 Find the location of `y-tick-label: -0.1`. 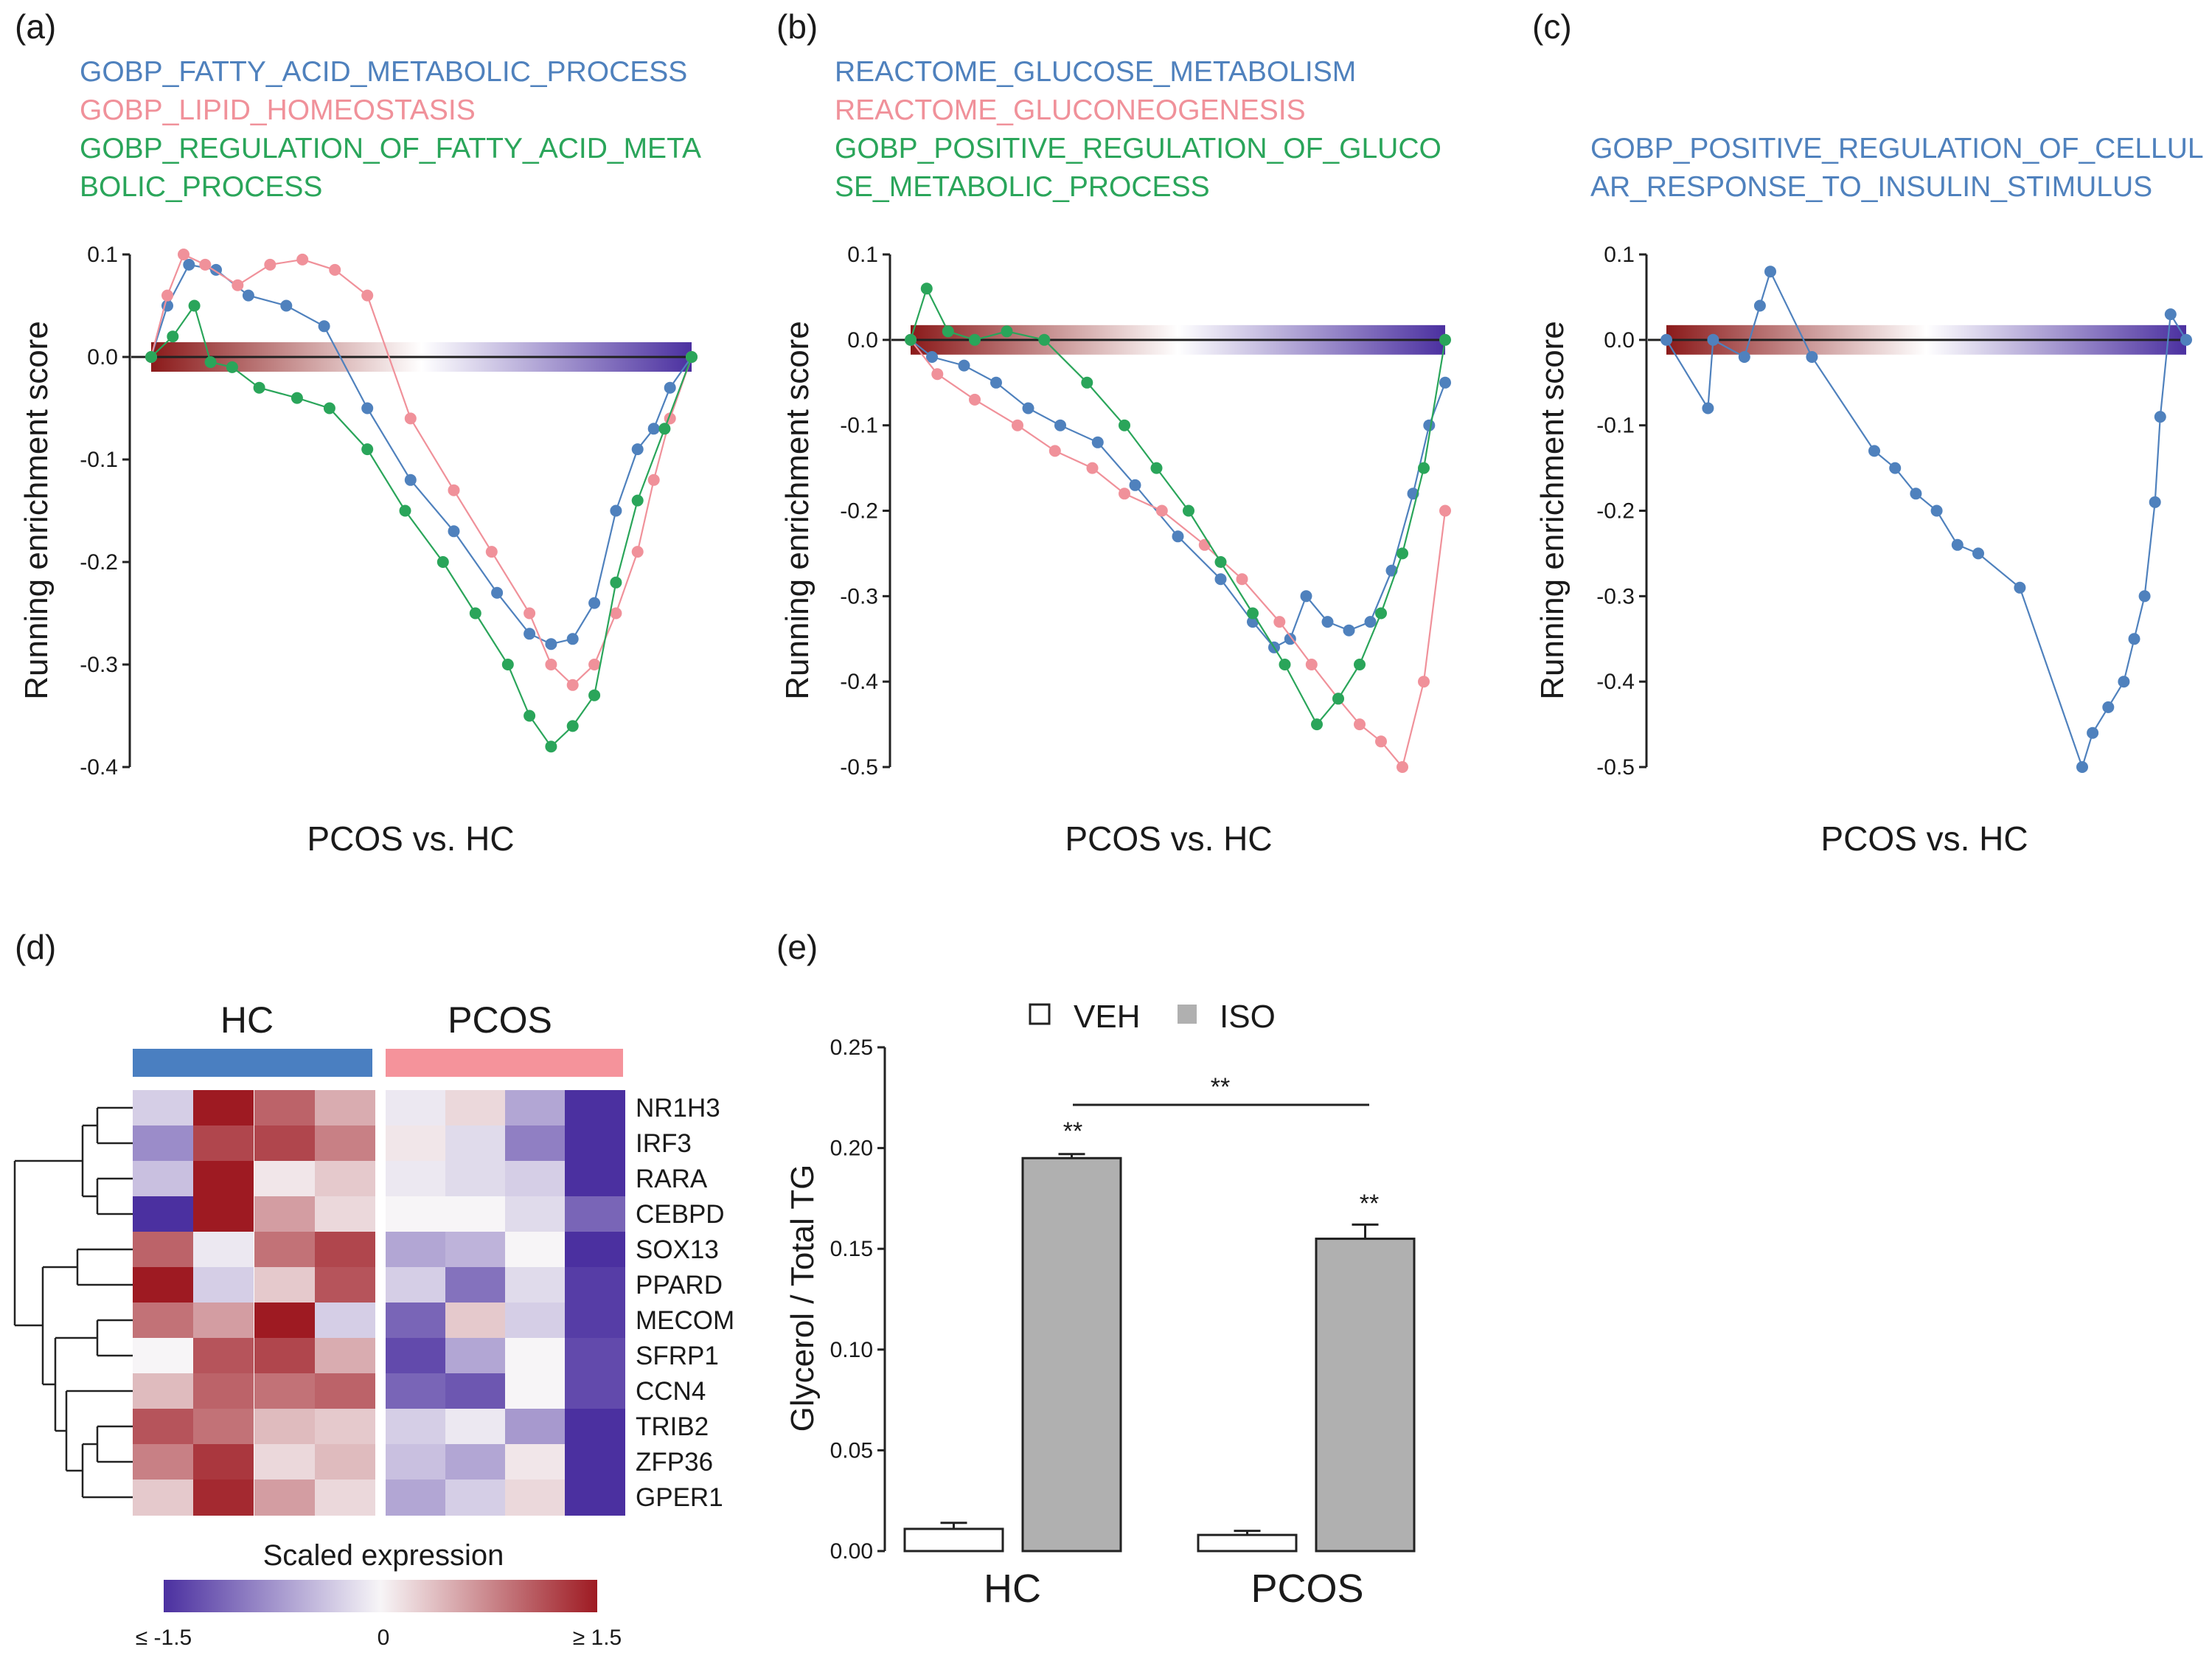

y-tick-label: -0.1 is located at coordinates (1615, 426).